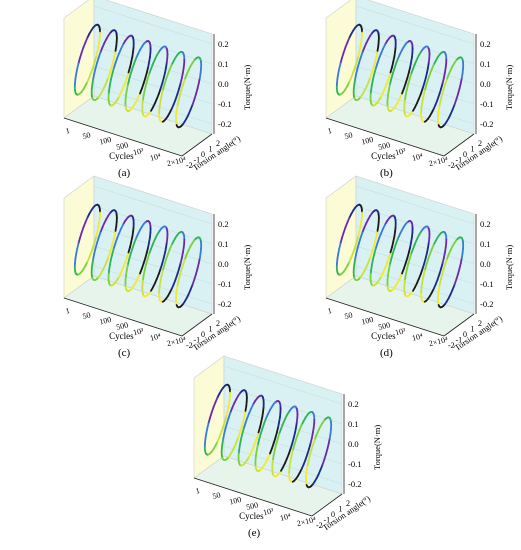  Describe the element at coordinates (459, 325) in the screenshot. I see `y-axis-line` at that location.